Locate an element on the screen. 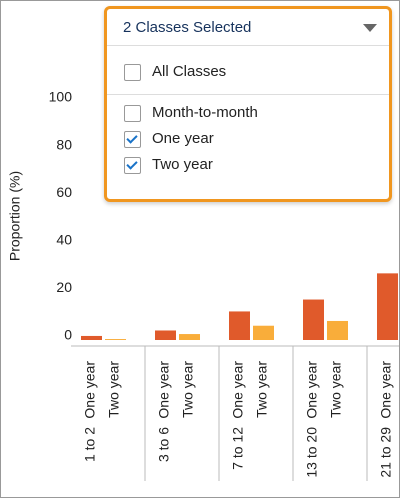 This screenshot has height=498, width=400. option-label: Two year is located at coordinates (182, 164).